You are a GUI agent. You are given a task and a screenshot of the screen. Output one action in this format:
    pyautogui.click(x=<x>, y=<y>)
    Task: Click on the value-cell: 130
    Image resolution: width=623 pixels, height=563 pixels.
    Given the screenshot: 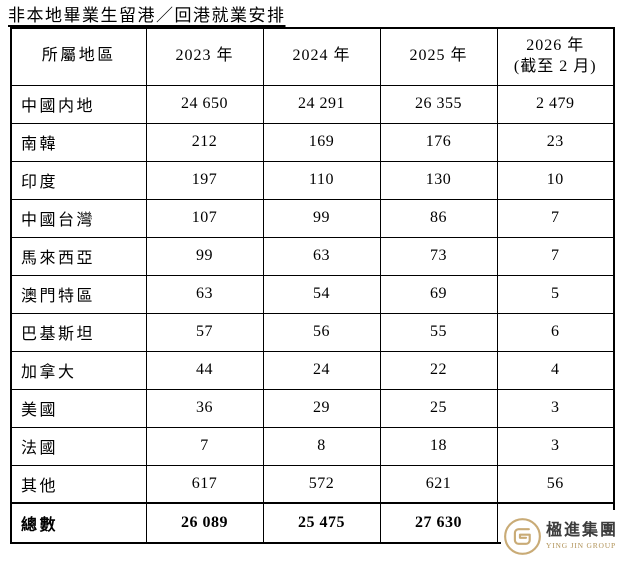 What is the action you would take?
    pyautogui.click(x=438, y=180)
    